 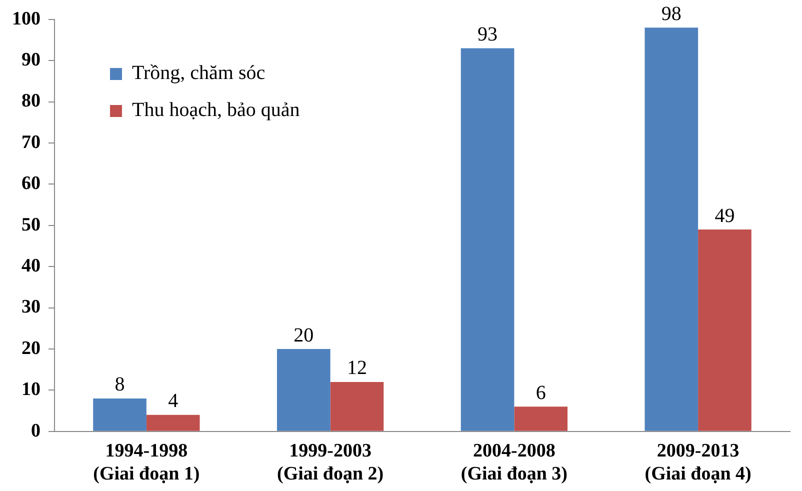 I want to click on x-tick-label: 1994-1998 (Giai đoạn 1), so click(x=146, y=462).